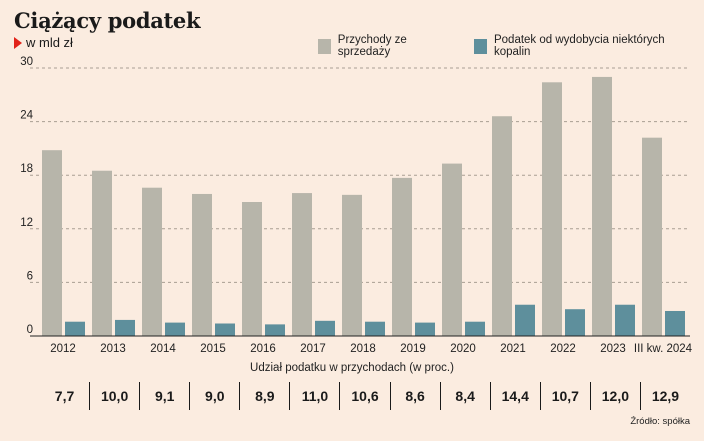 Image resolution: width=704 pixels, height=441 pixels. What do you see at coordinates (663, 349) in the screenshot?
I see `x-tick-label: III kw. 2024` at bounding box center [663, 349].